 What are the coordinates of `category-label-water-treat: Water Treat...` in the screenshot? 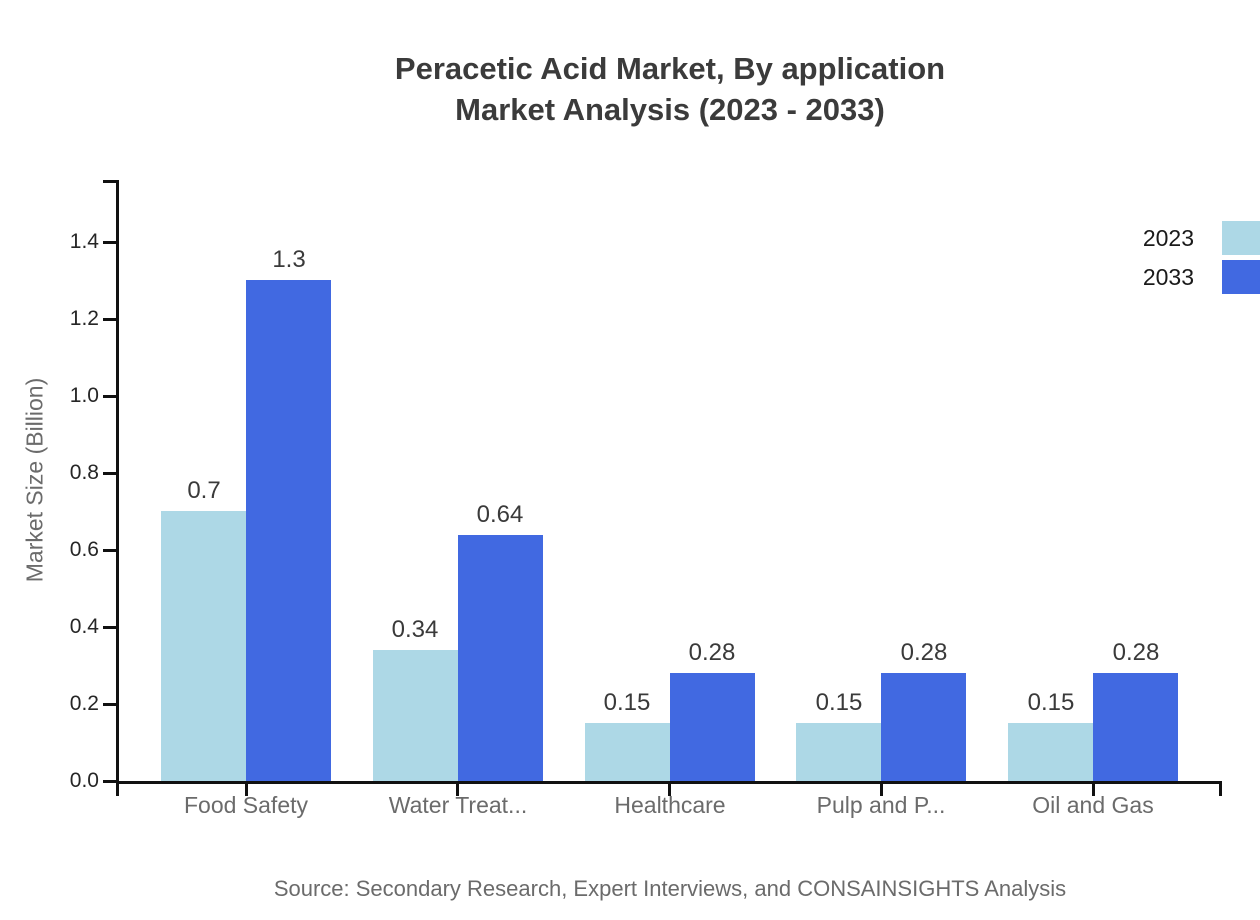 It's located at (458, 805).